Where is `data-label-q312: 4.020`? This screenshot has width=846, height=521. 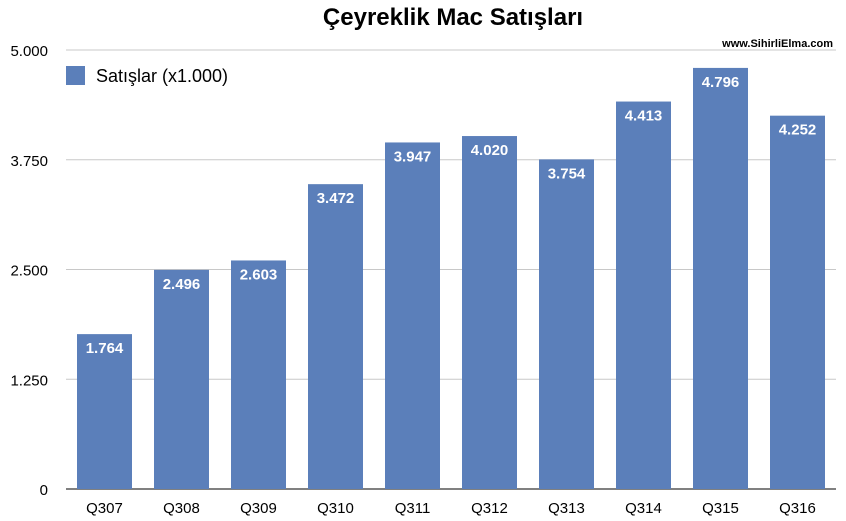 data-label-q312: 4.020 is located at coordinates (490, 150).